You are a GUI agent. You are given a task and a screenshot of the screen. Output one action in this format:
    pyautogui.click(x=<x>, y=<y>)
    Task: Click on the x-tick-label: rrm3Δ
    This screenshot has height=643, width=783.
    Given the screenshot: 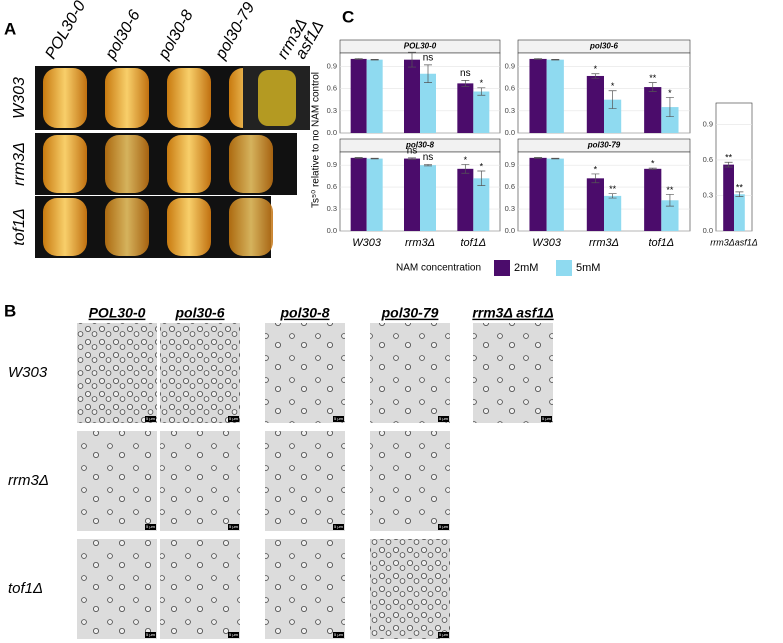 What is the action you would take?
    pyautogui.click(x=604, y=243)
    